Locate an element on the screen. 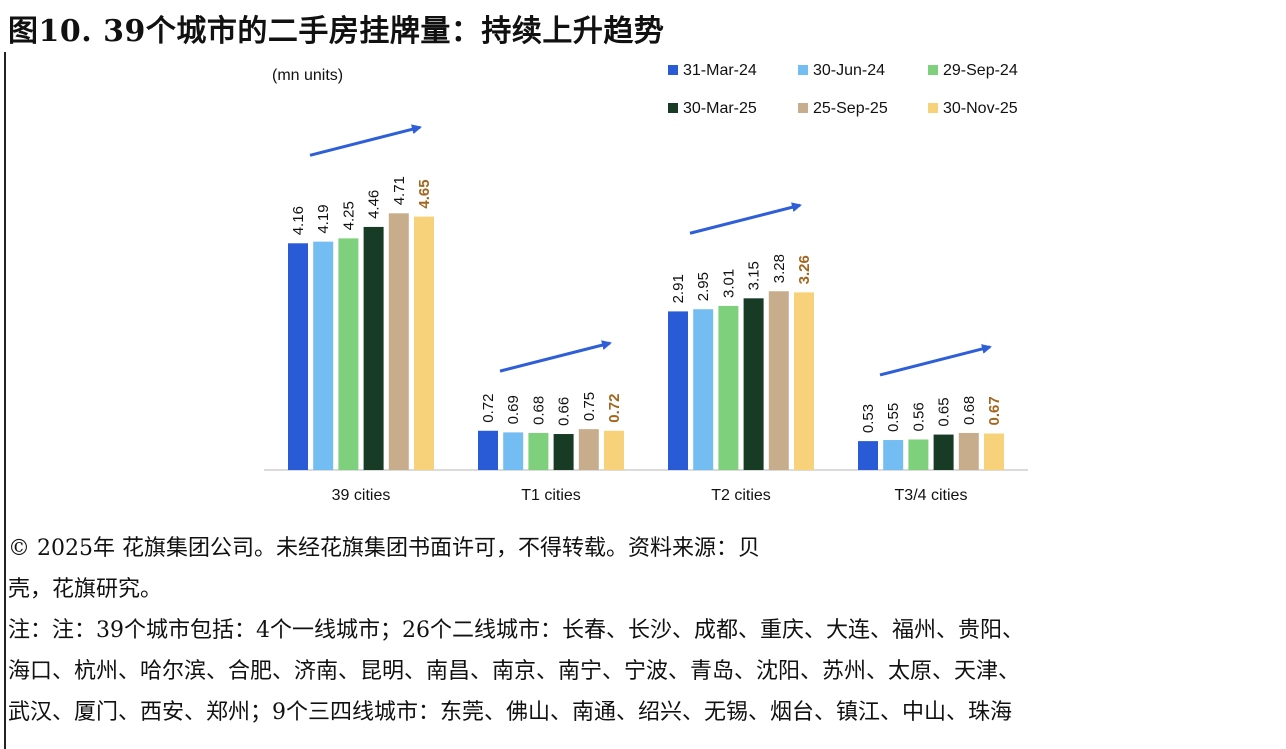 Image resolution: width=1286 pixels, height=749 pixels. data-label-3-2: 0.56 is located at coordinates (918, 416).